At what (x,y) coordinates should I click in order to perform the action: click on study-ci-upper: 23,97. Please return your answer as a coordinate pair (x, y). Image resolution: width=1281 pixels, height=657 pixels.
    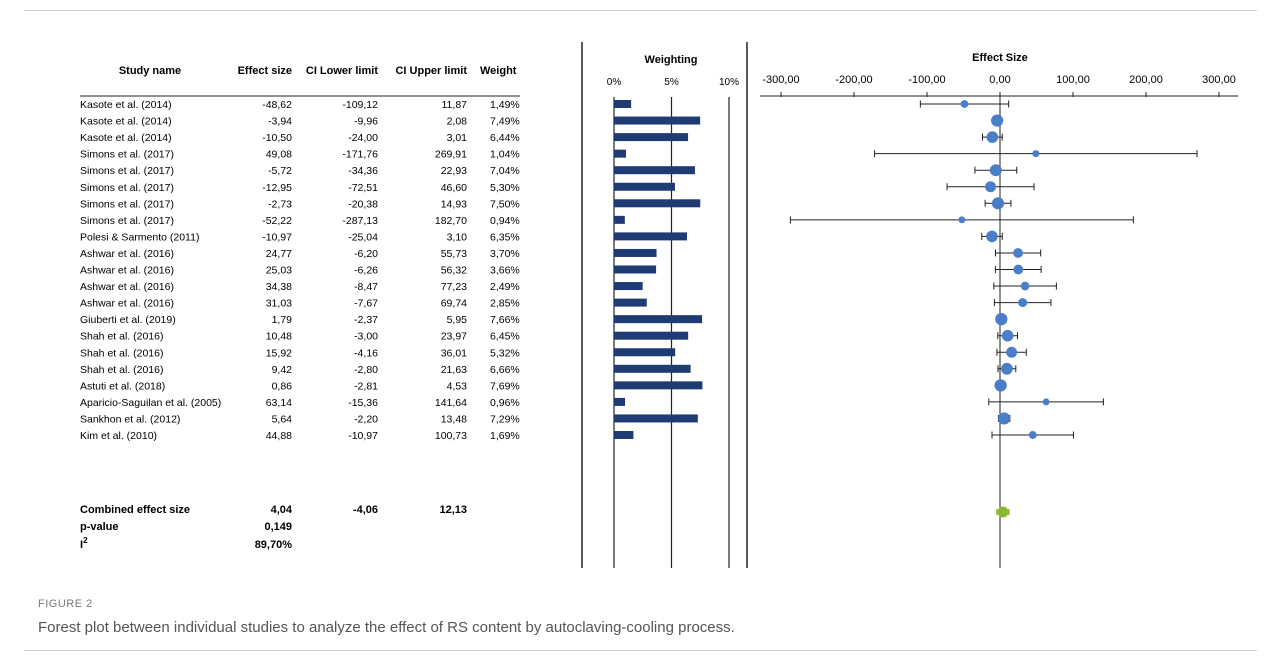
    Looking at the image, I should click on (454, 337).